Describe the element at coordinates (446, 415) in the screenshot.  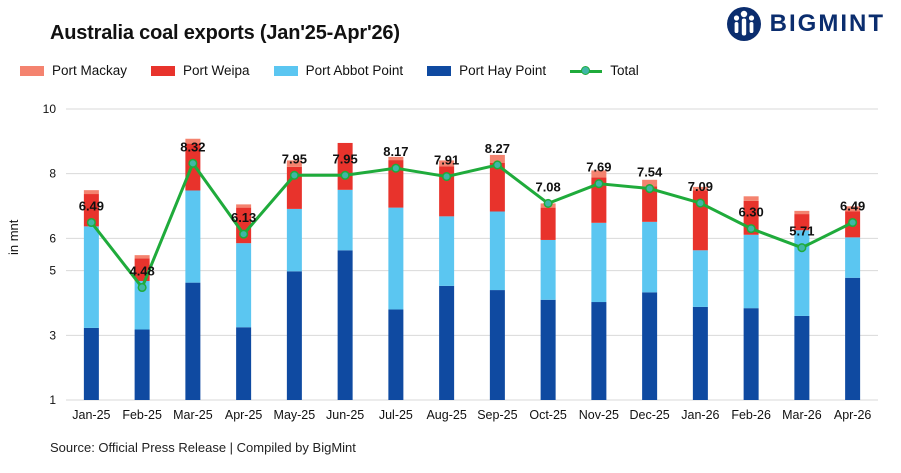
I see `x-tick-label: Aug-25` at that location.